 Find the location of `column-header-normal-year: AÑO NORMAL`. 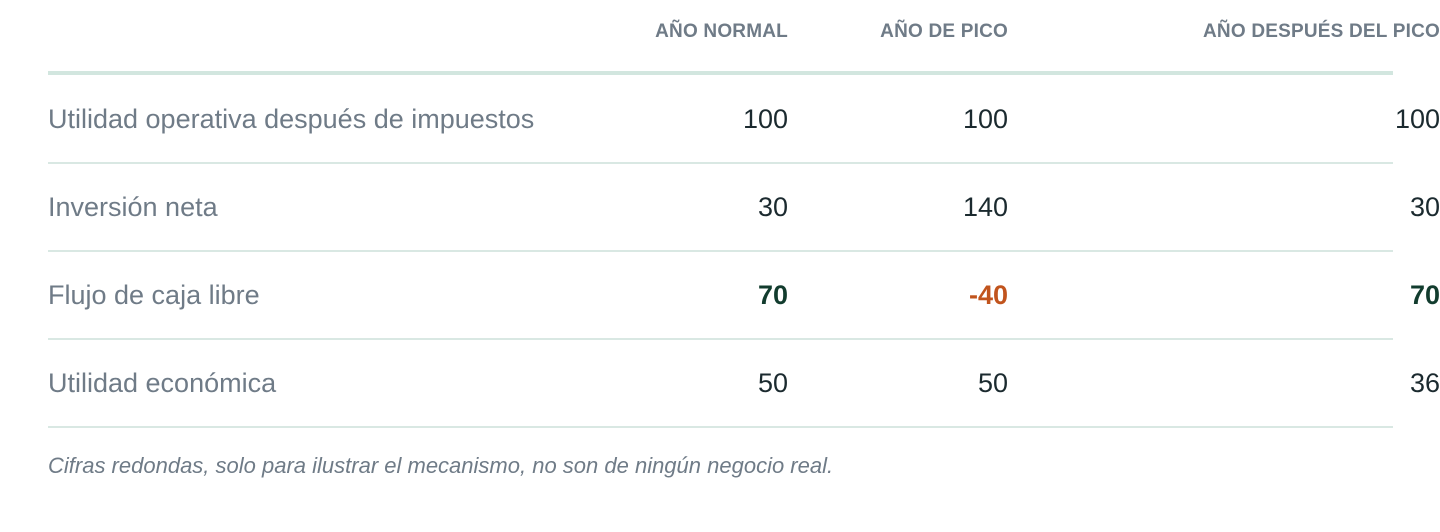

column-header-normal-year: AÑO NORMAL is located at coordinates (721, 31).